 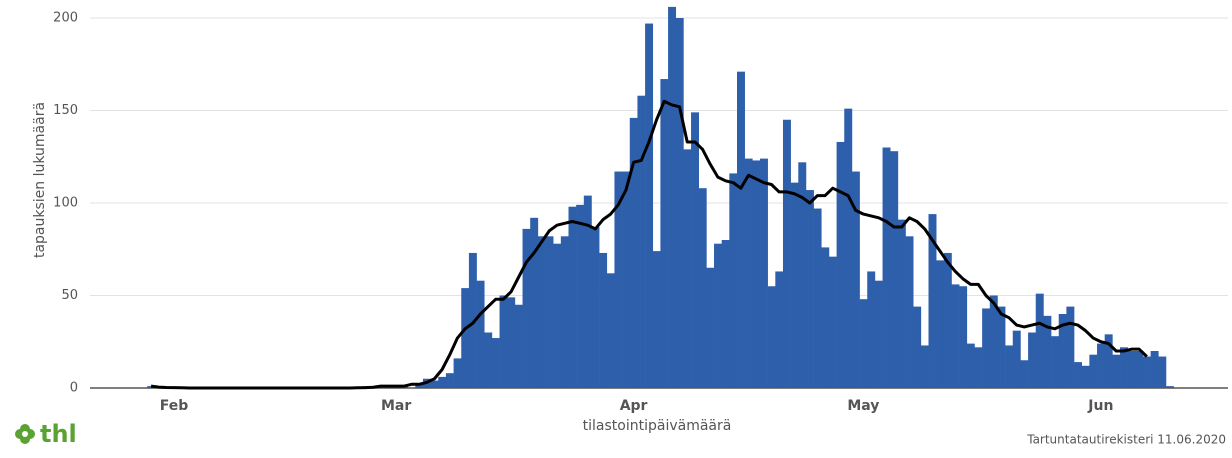 What do you see at coordinates (58, 434) in the screenshot?
I see `logo-text: thl` at bounding box center [58, 434].